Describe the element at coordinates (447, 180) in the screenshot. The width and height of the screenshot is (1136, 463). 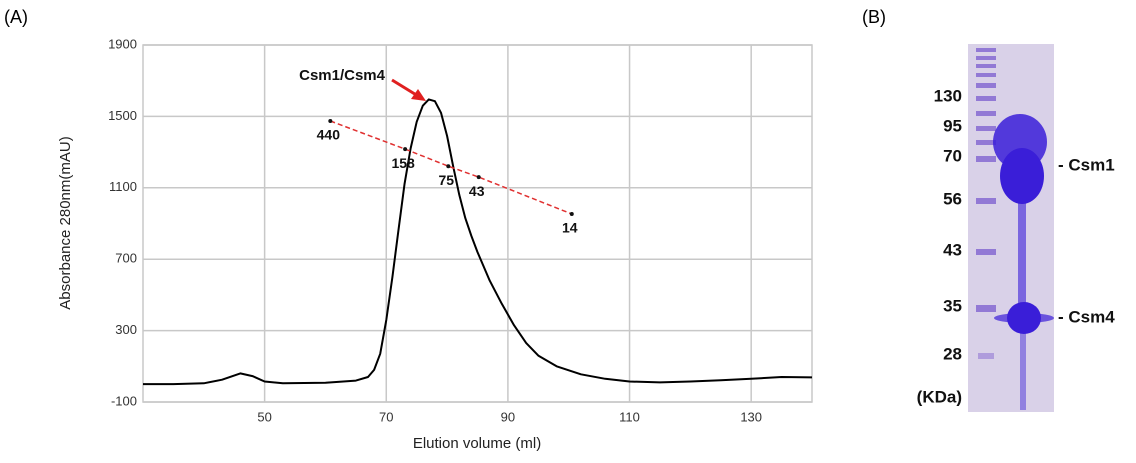
I see `calibration-label: 75` at that location.